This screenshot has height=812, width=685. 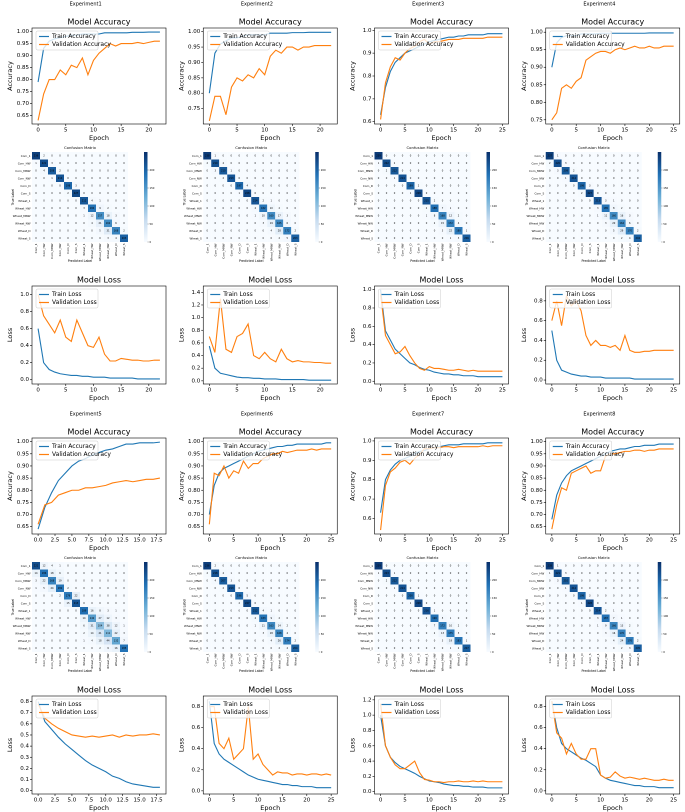 I want to click on x-axis-label: Epoch, so click(x=99, y=138).